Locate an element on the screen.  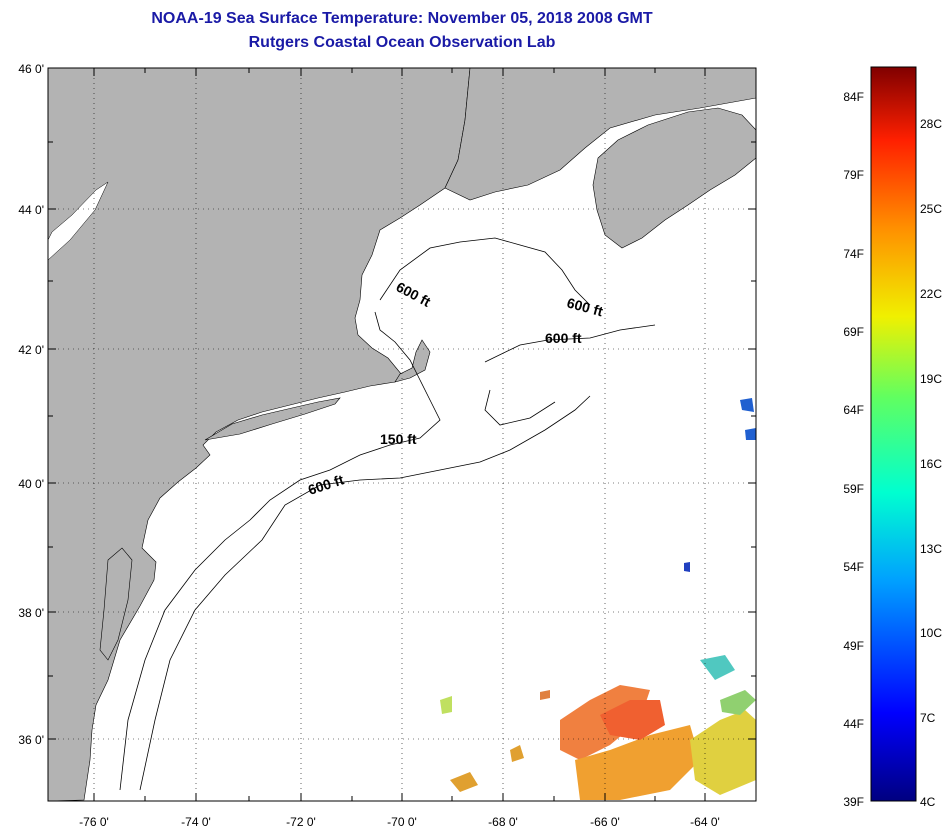
fahrenheit-label: 49F is located at coordinates (853, 646).